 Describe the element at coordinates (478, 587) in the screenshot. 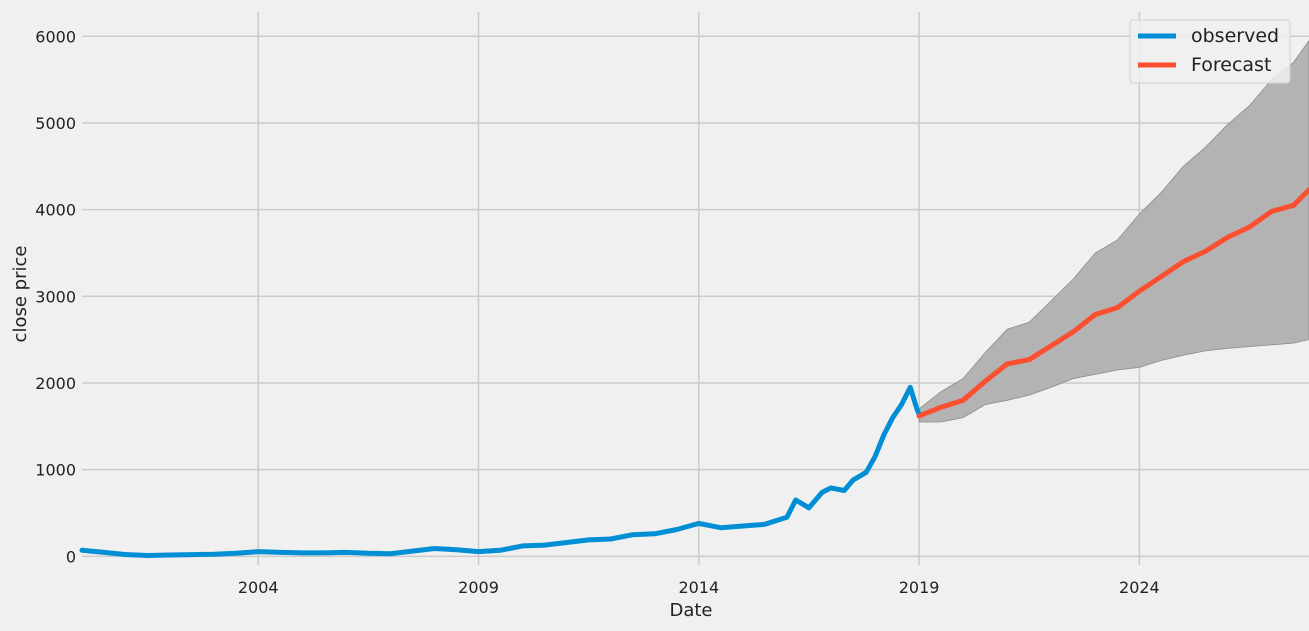

I see `x-tick-label-2009: 2009` at that location.